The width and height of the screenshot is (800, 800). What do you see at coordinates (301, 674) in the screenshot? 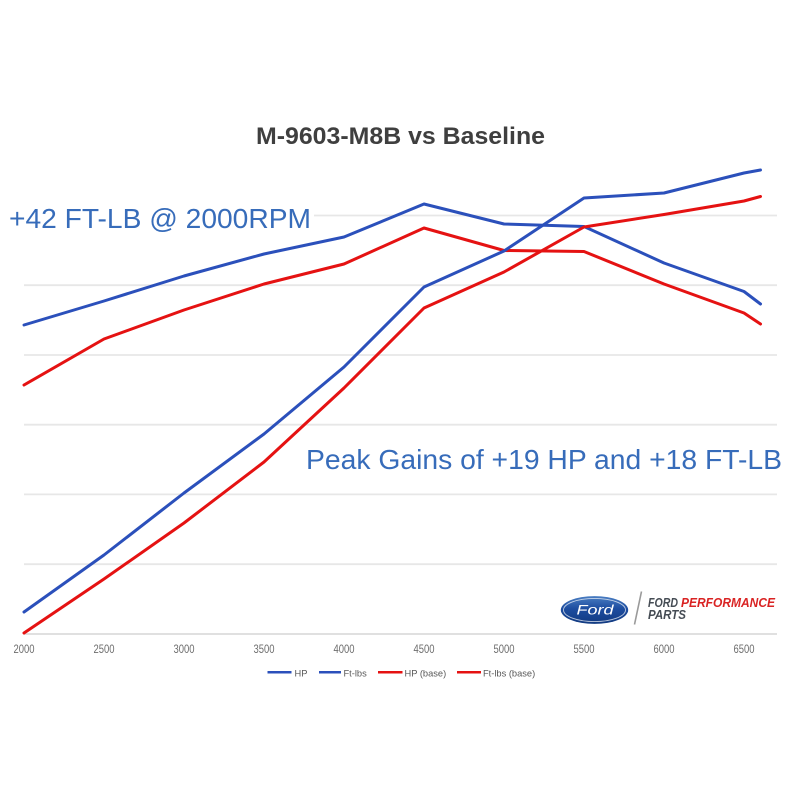
I see `svg-text: HP` at bounding box center [301, 674].